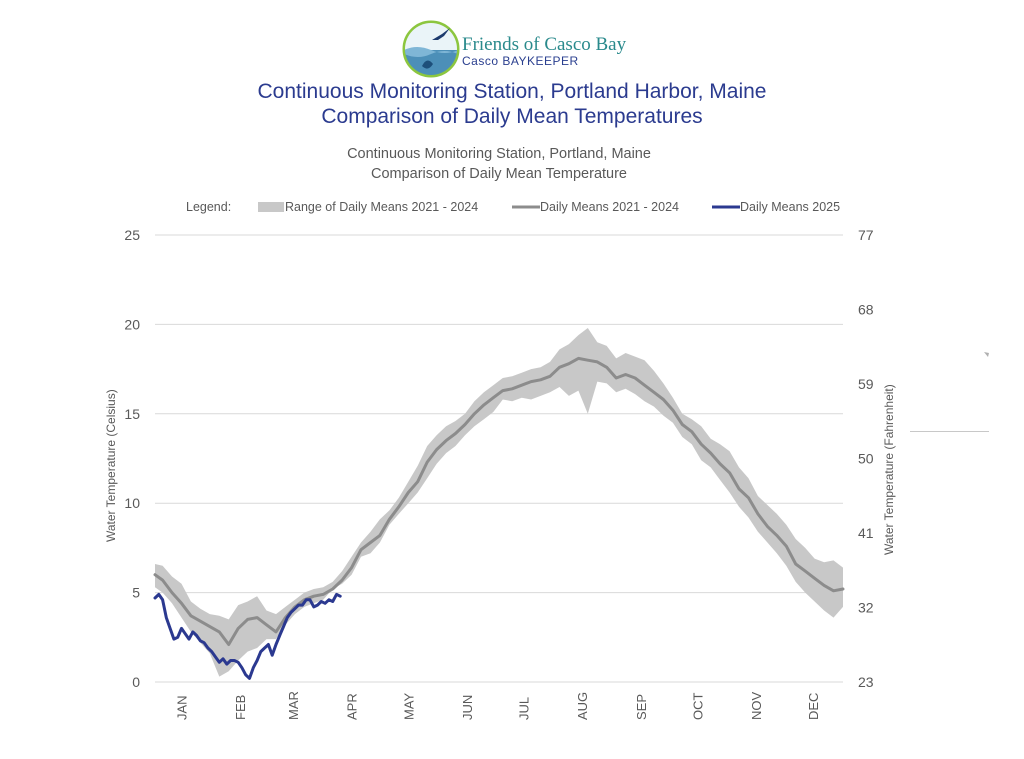 The image size is (1024, 759). I want to click on y-tick-label-20: 20, so click(132, 324).